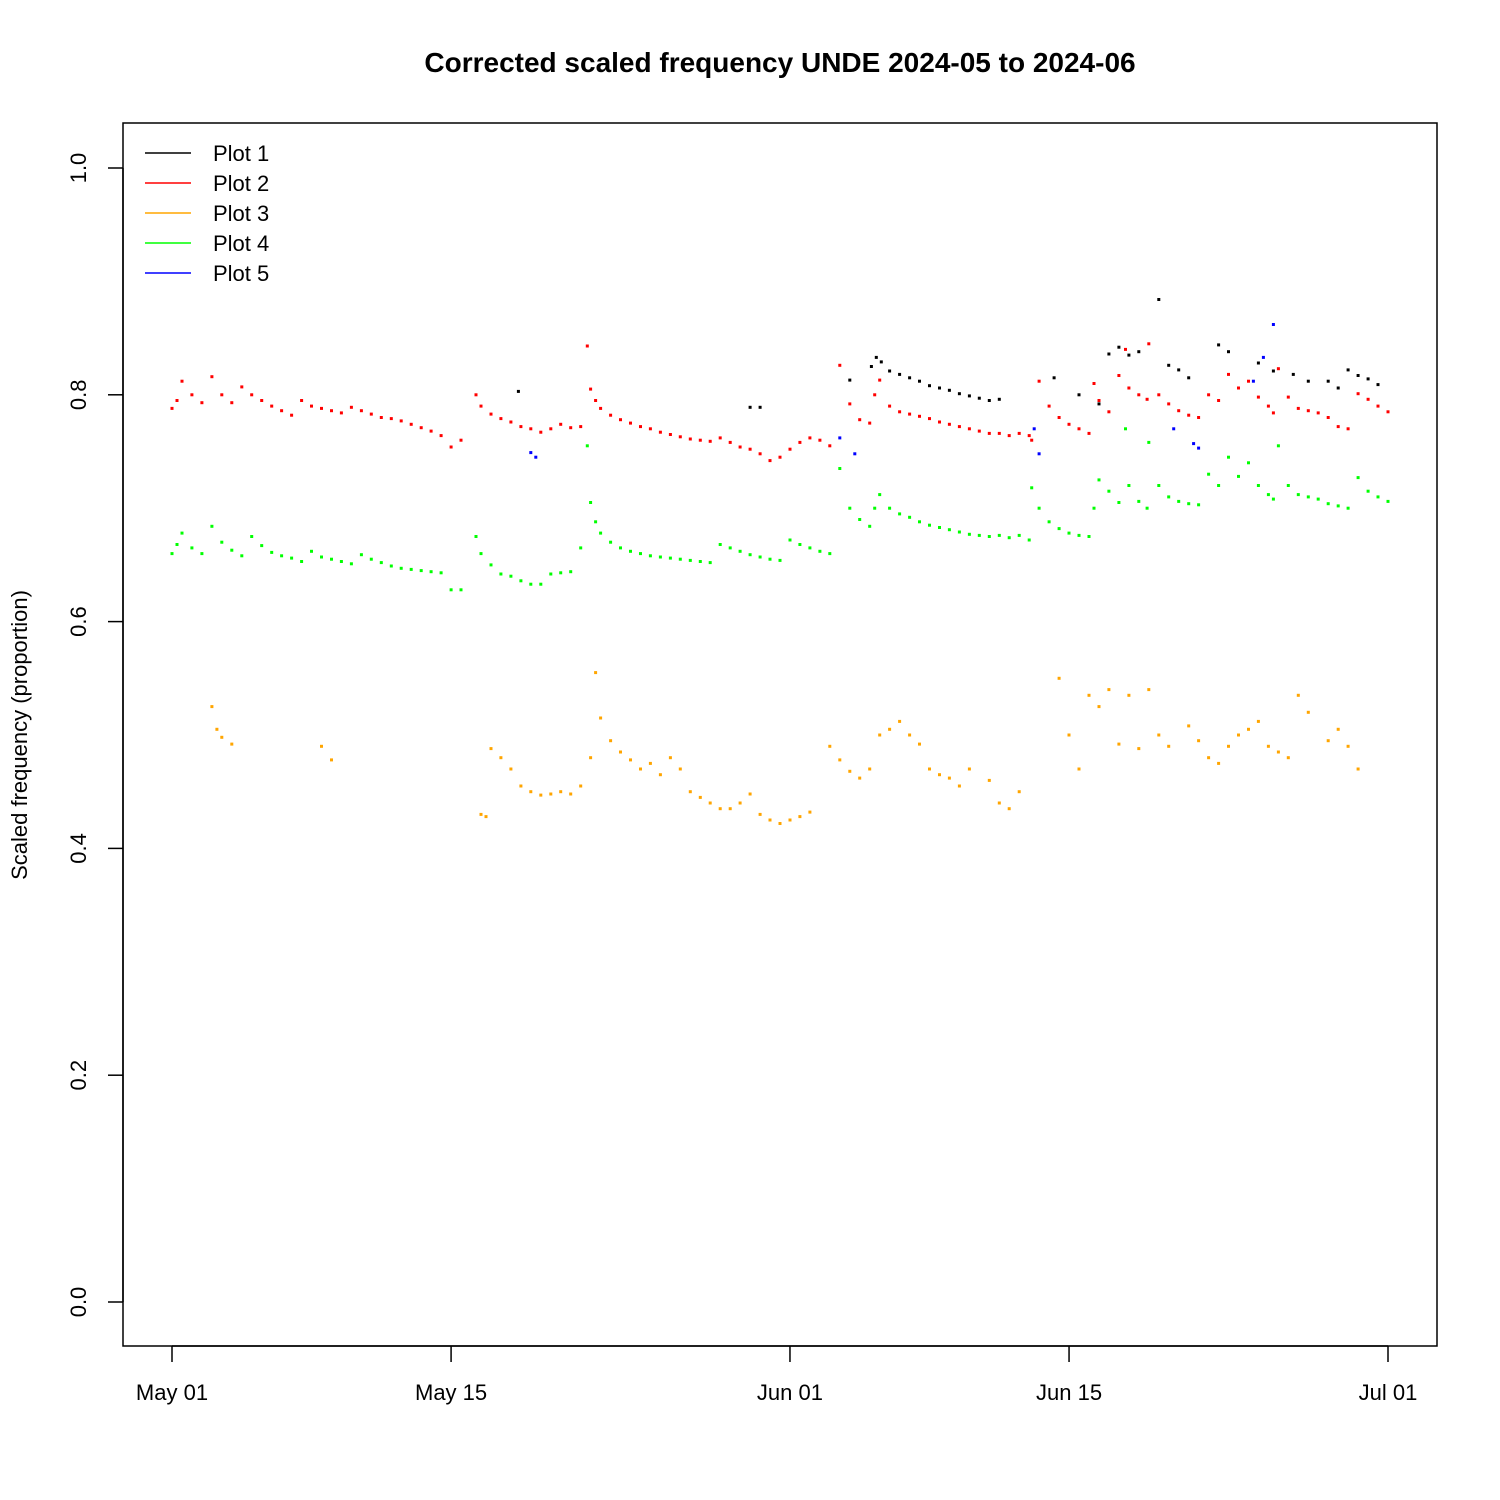  What do you see at coordinates (451, 1392) in the screenshot?
I see `x-tick-label: May 15` at bounding box center [451, 1392].